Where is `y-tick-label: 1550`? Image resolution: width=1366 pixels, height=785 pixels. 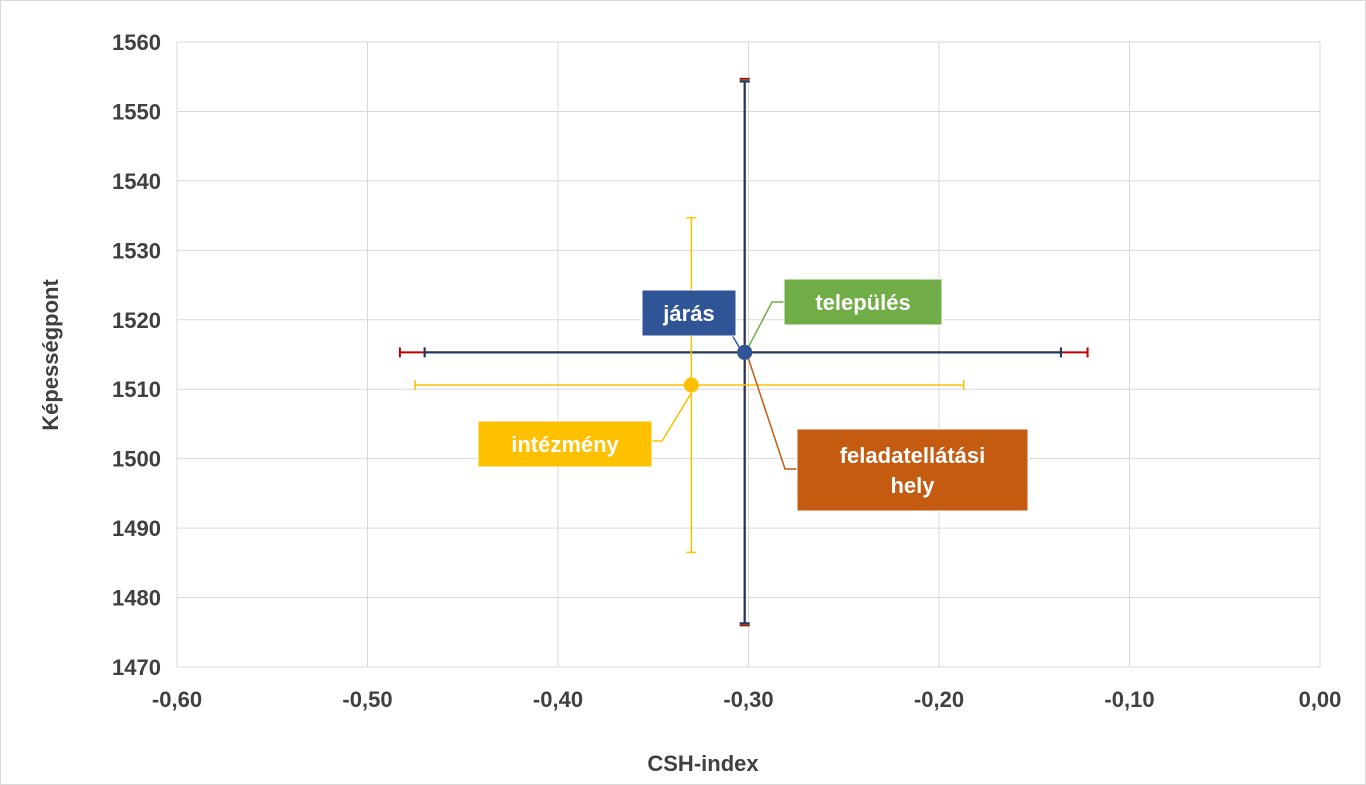 y-tick-label: 1550 is located at coordinates (136, 111).